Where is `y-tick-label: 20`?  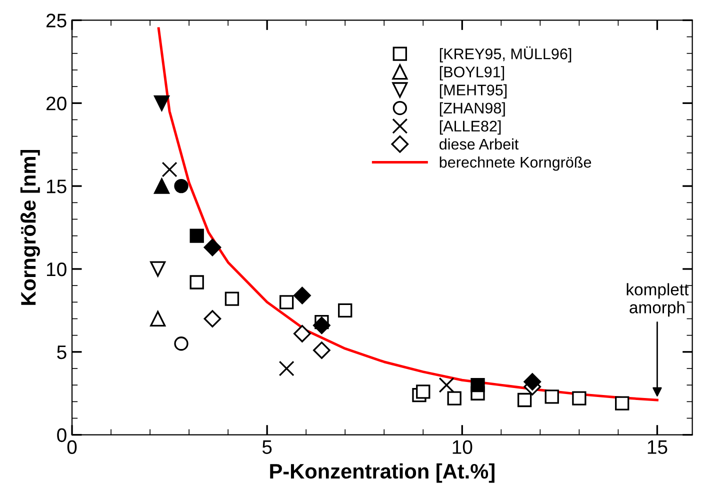
y-tick-label: 20 is located at coordinates (56, 103).